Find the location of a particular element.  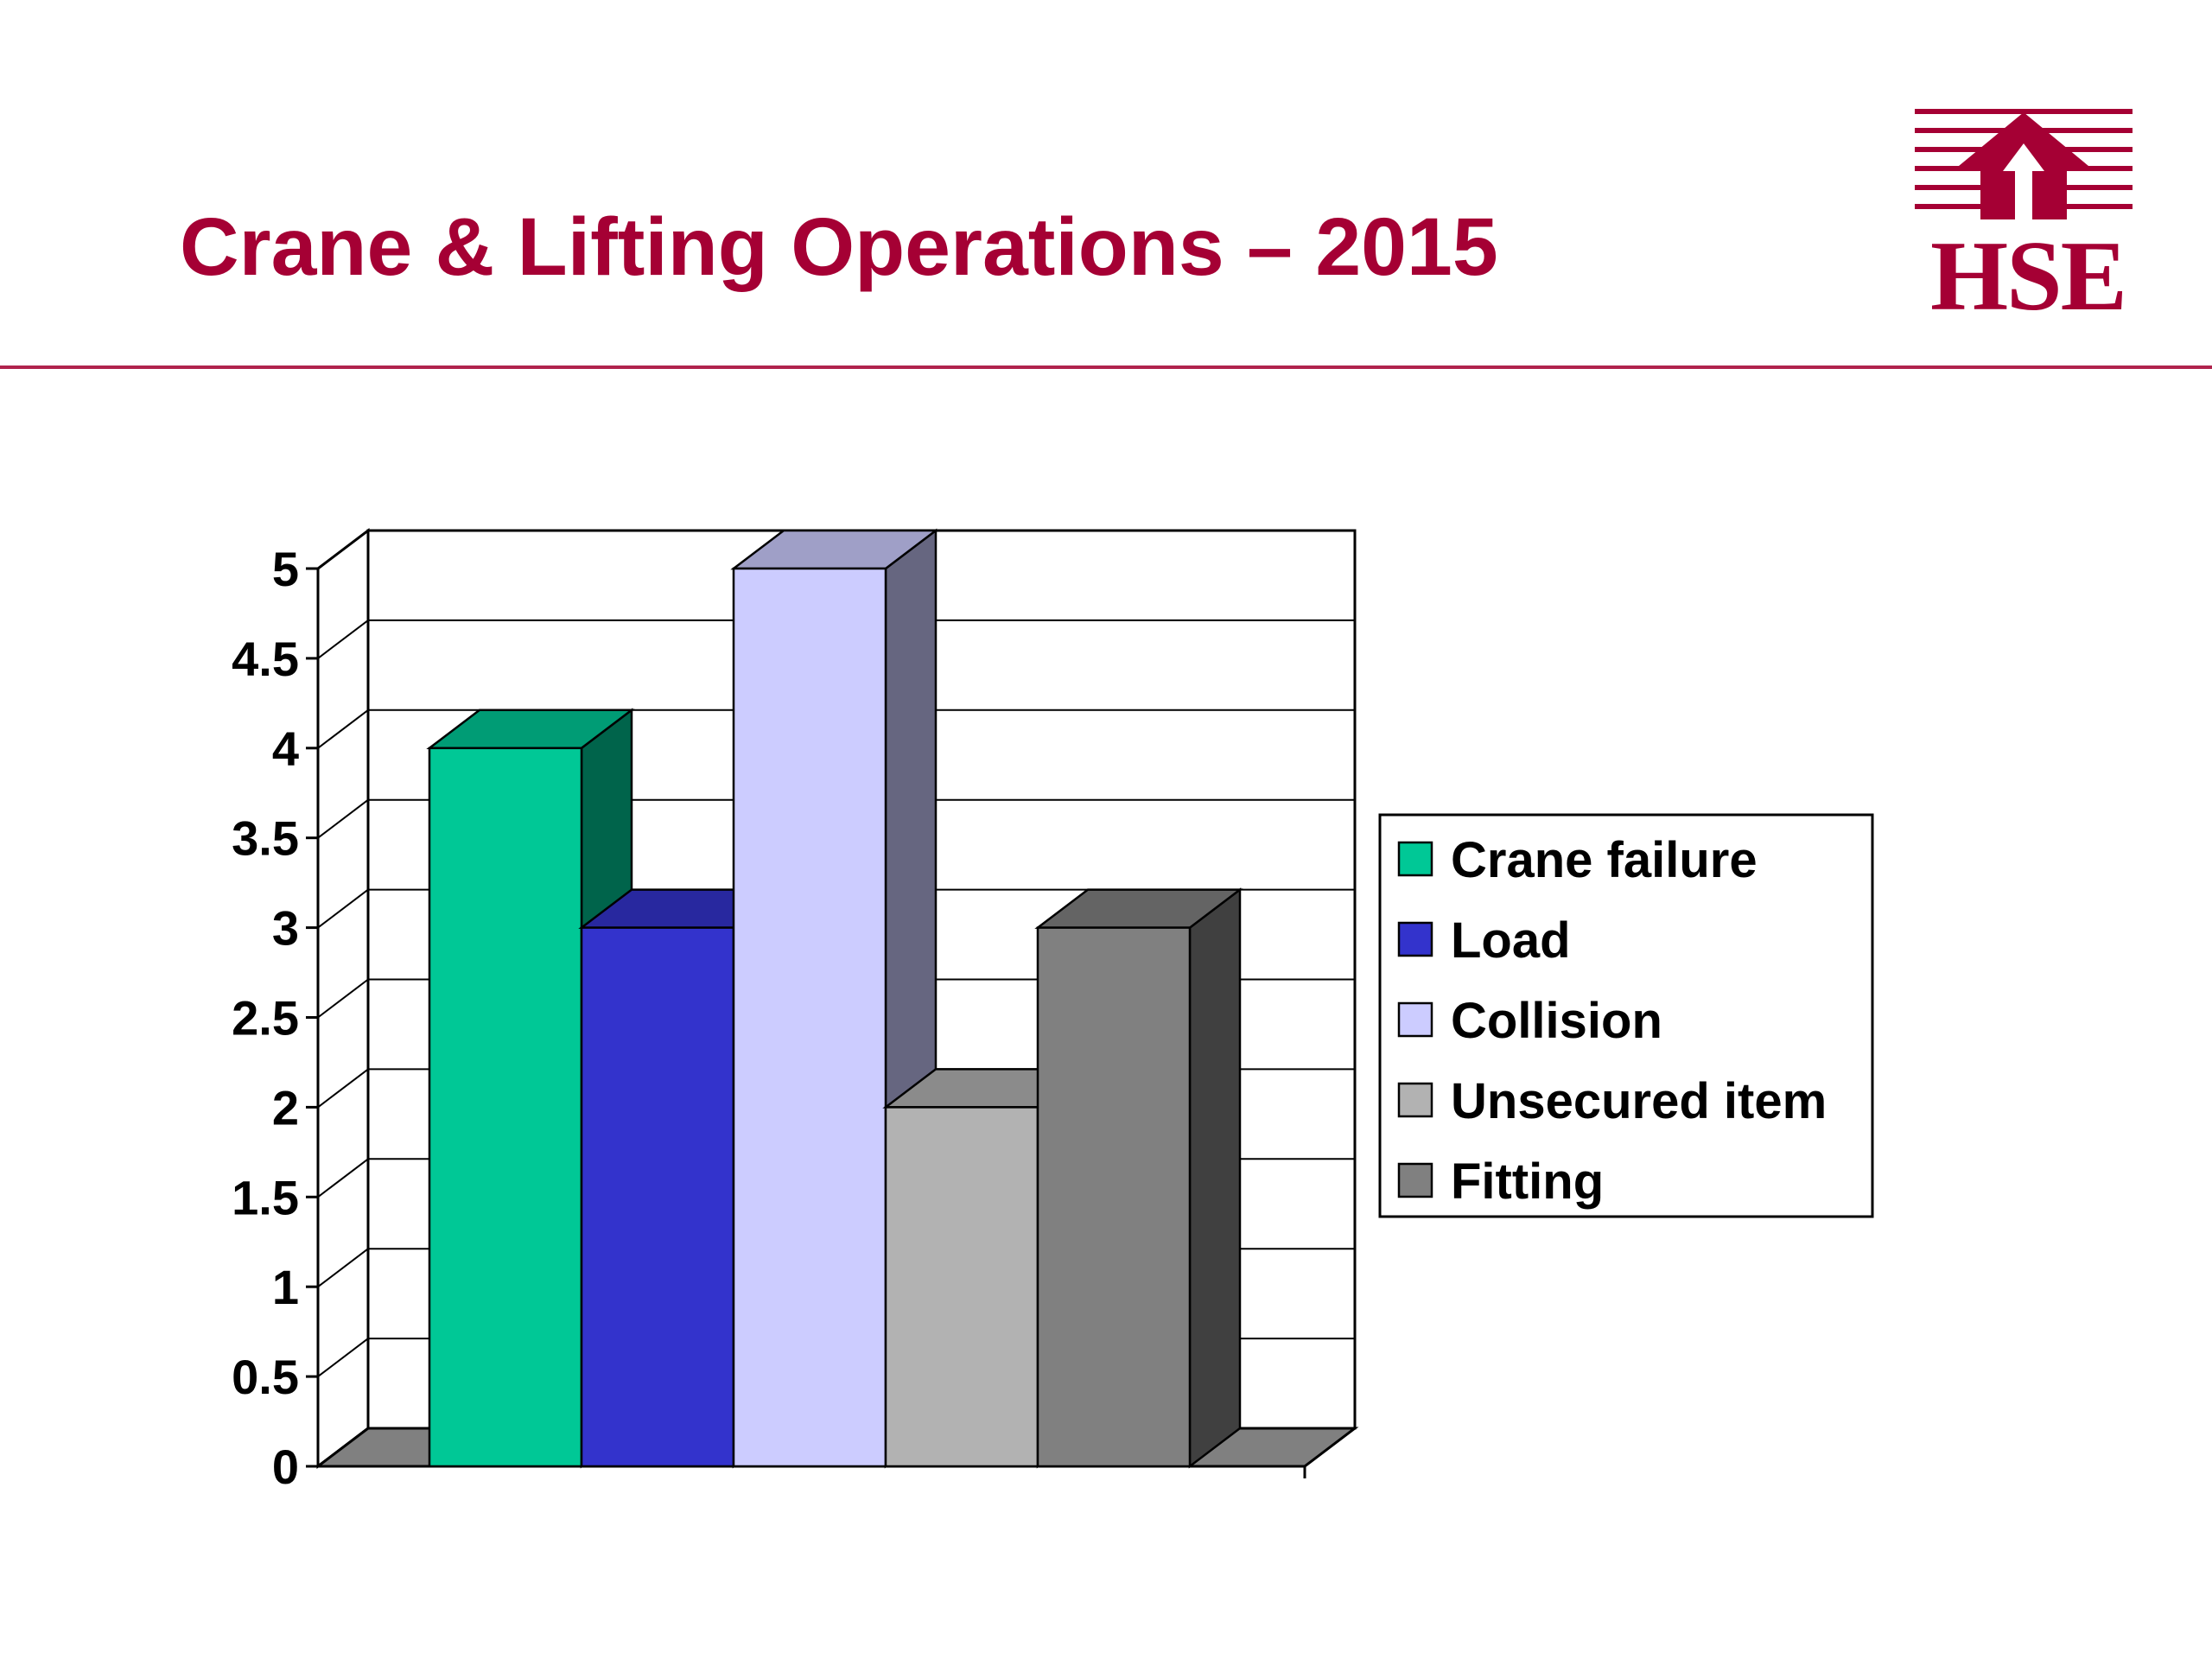

hse-logo-text: HSE is located at coordinates (2028, 276).